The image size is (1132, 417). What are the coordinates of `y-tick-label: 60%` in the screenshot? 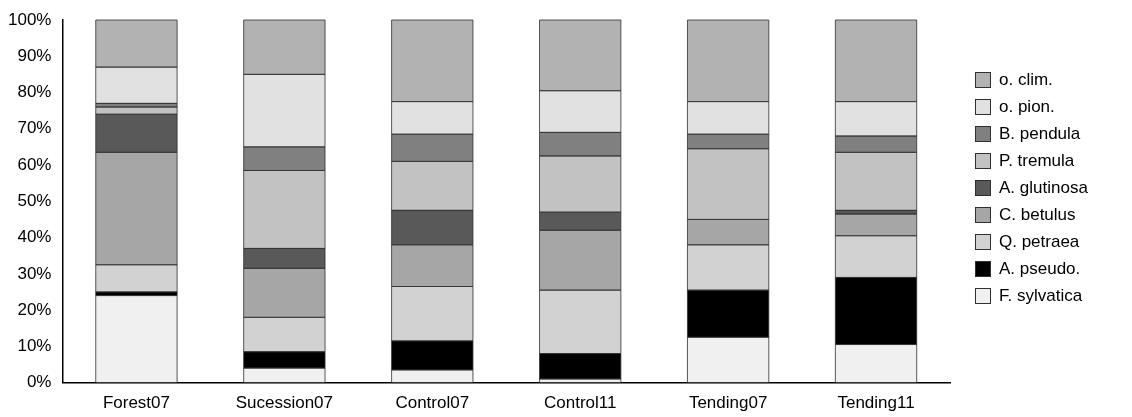 It's located at (34, 164).